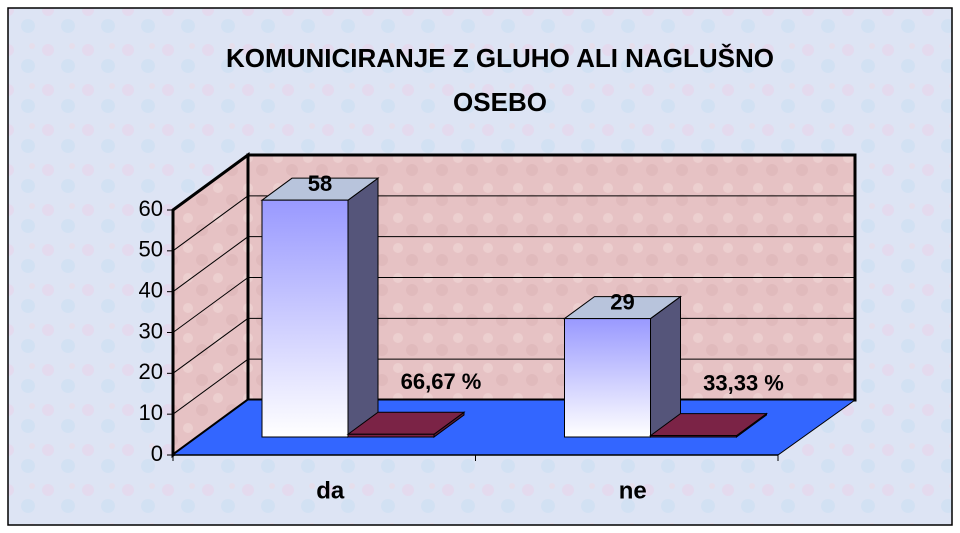  What do you see at coordinates (743, 382) in the screenshot?
I see `data-label: 33,33 %` at bounding box center [743, 382].